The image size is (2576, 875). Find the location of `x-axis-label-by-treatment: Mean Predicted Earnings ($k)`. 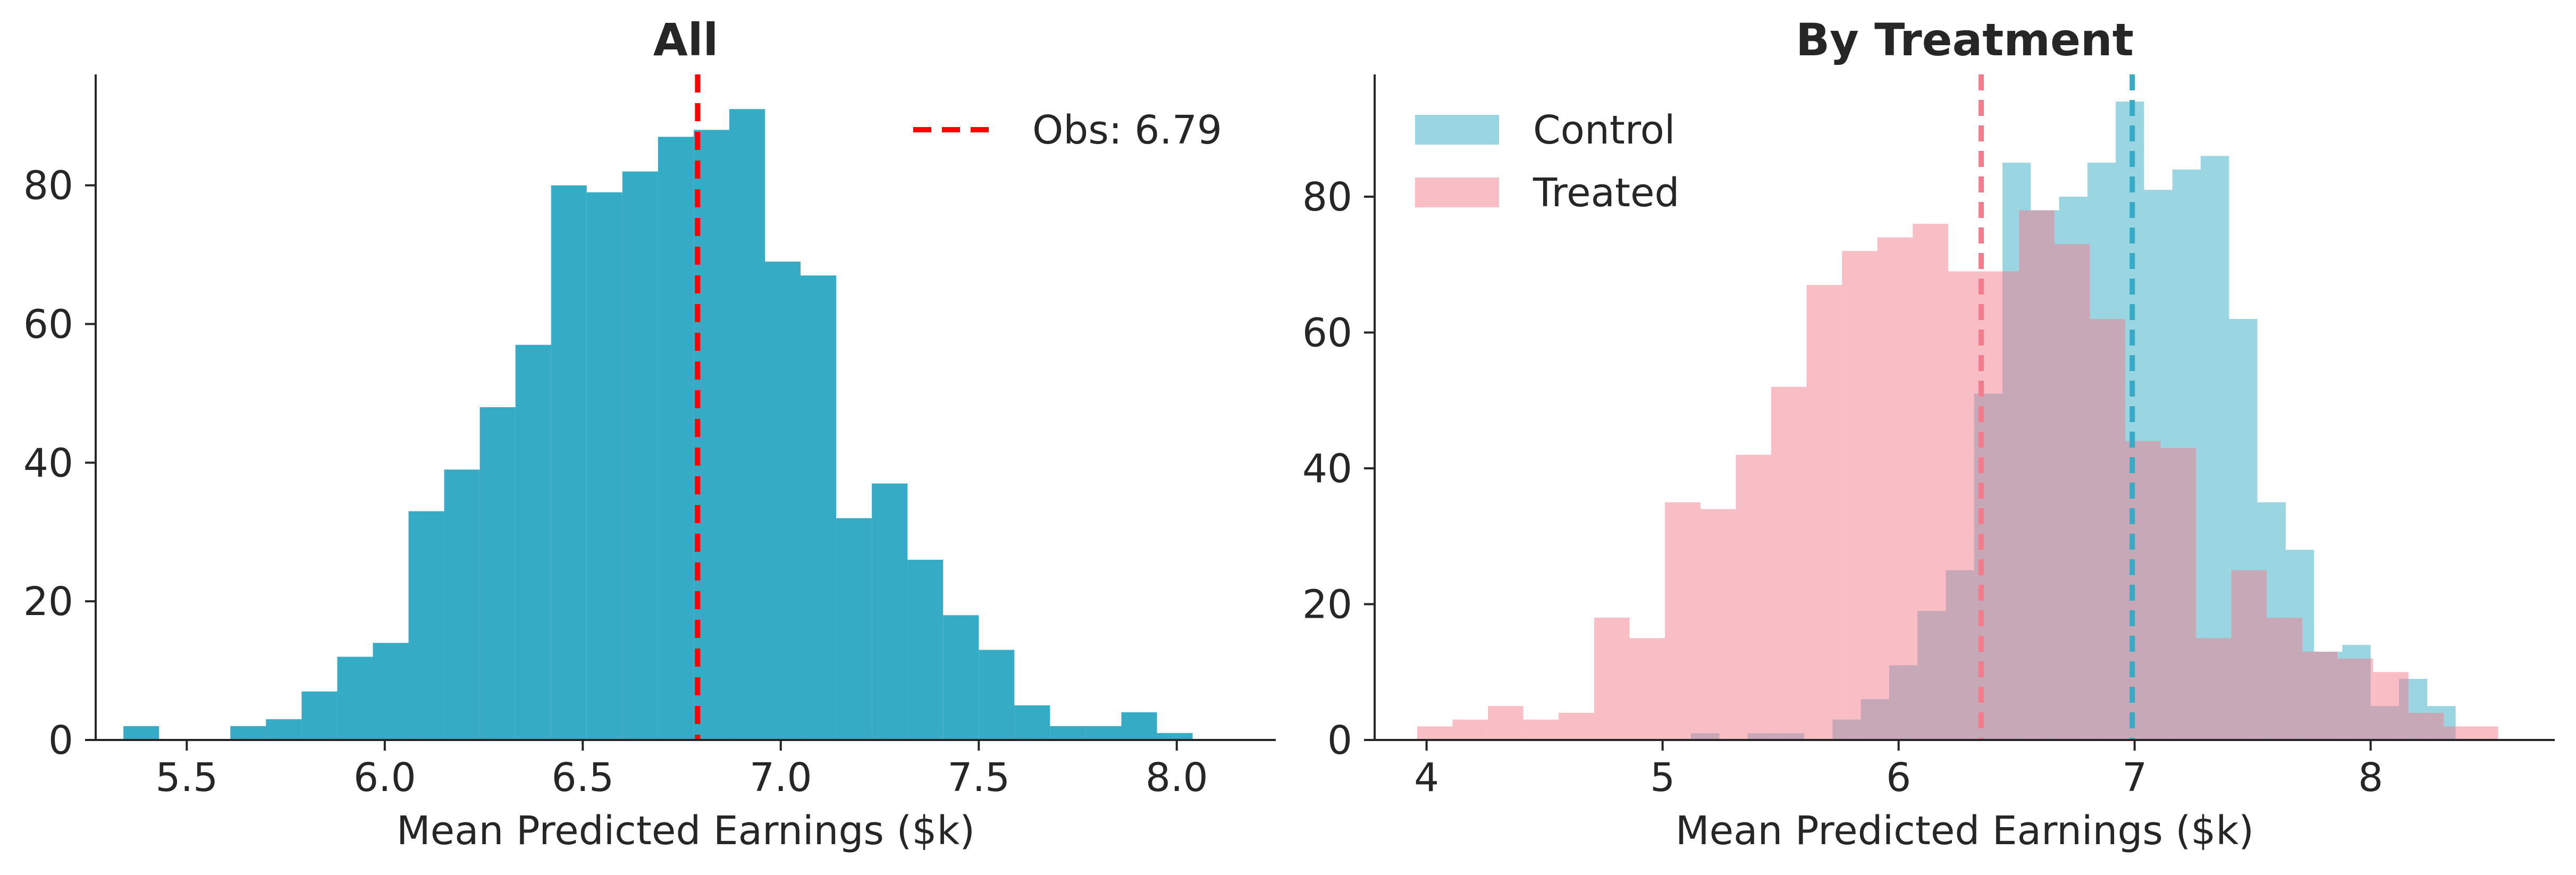

x-axis-label-by-treatment: Mean Predicted Earnings ($k) is located at coordinates (1965, 831).